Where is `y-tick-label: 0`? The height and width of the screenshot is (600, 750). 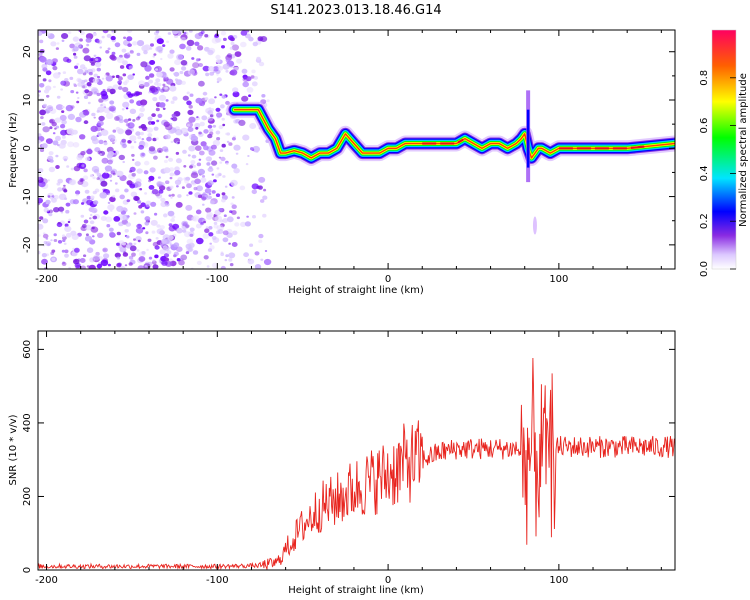 y-tick-label: 0 is located at coordinates (27, 570).